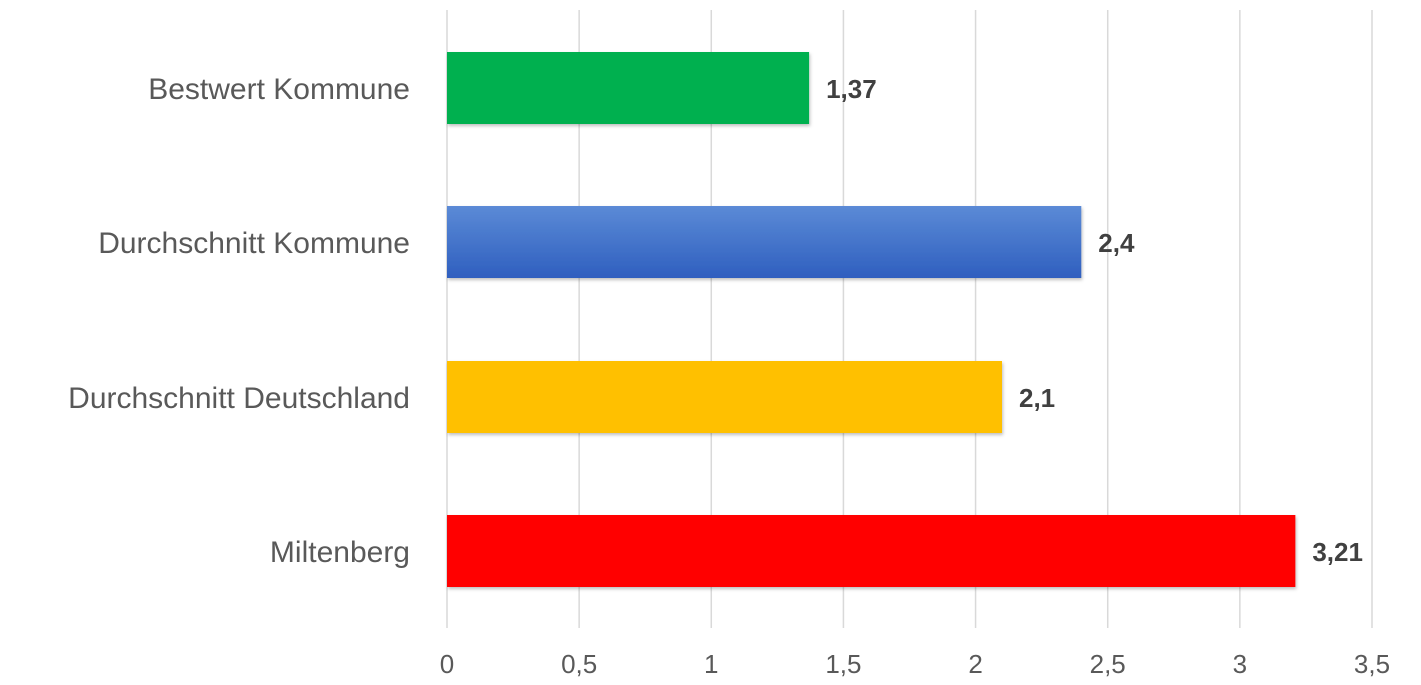 The height and width of the screenshot is (685, 1421). Describe the element at coordinates (340, 552) in the screenshot. I see `category-label: Miltenberg` at that location.